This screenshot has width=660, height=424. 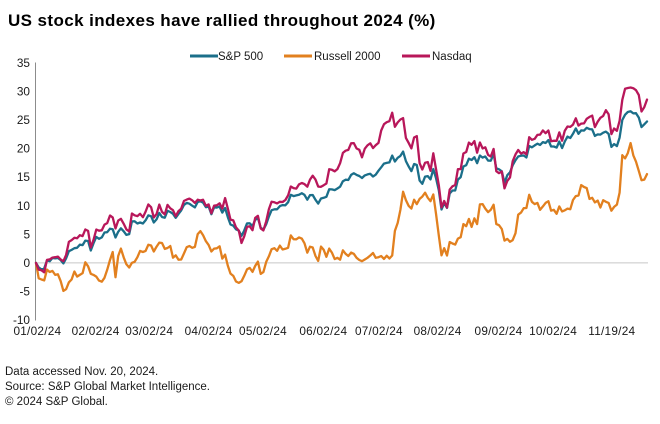 I want to click on svg-text: 15, so click(x=24, y=177).